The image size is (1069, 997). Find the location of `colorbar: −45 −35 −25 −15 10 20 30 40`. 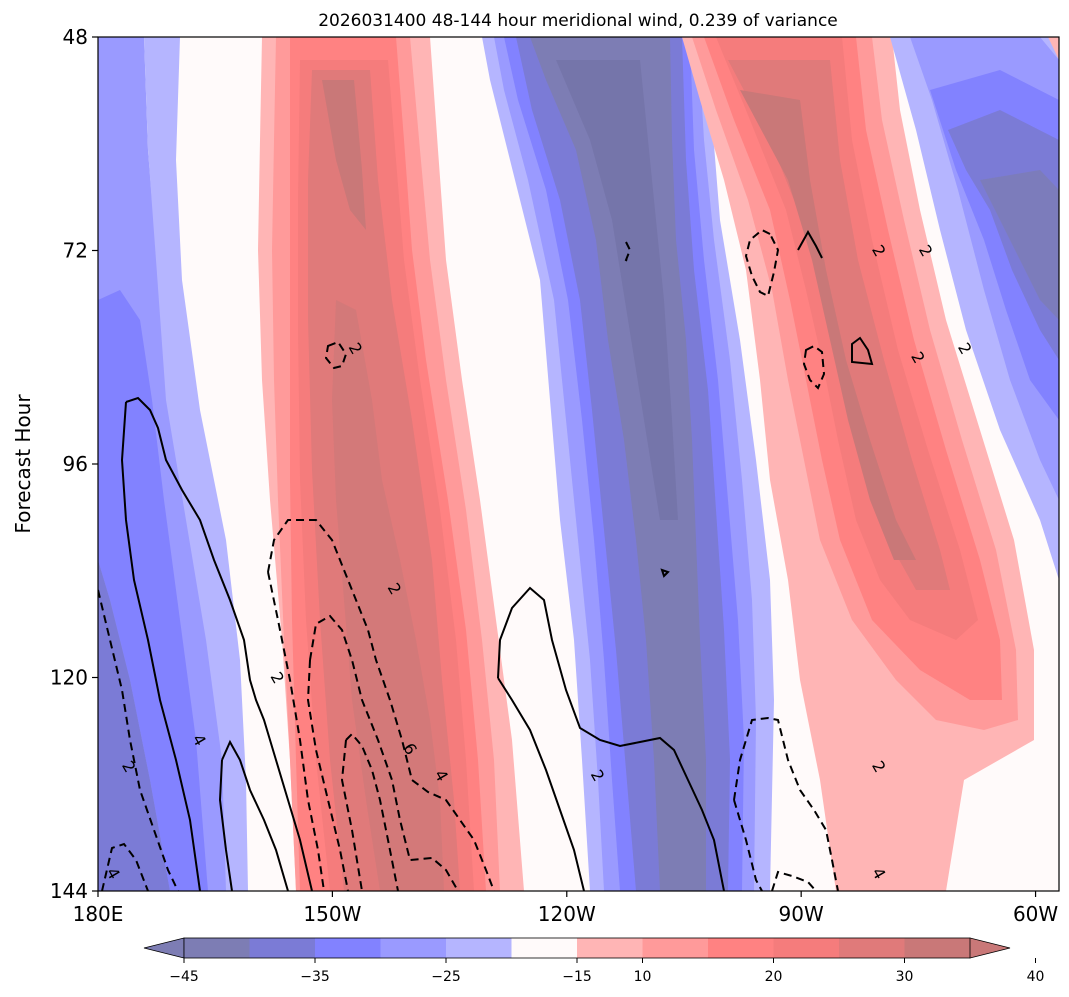

colorbar: −45 −35 −25 −15 10 20 30 40 is located at coordinates (594, 961).